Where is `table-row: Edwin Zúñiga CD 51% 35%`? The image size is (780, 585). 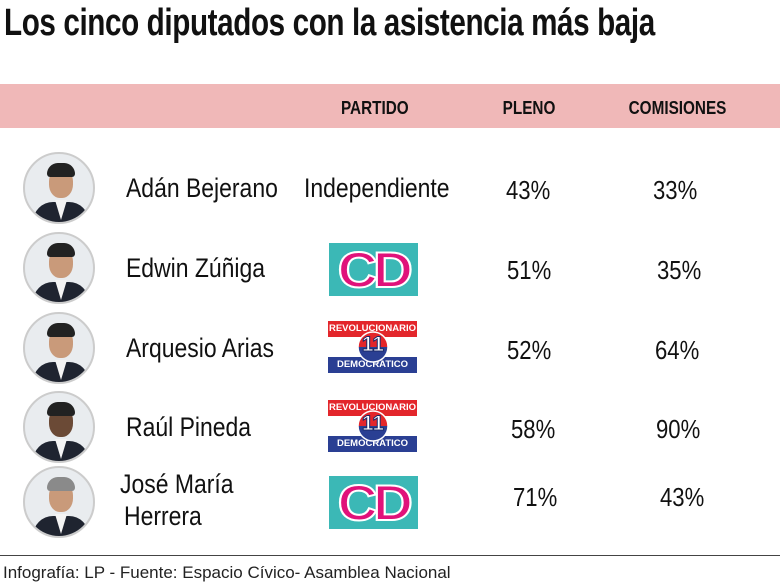 table-row: Edwin Zúñiga CD 51% 35% is located at coordinates (390, 268).